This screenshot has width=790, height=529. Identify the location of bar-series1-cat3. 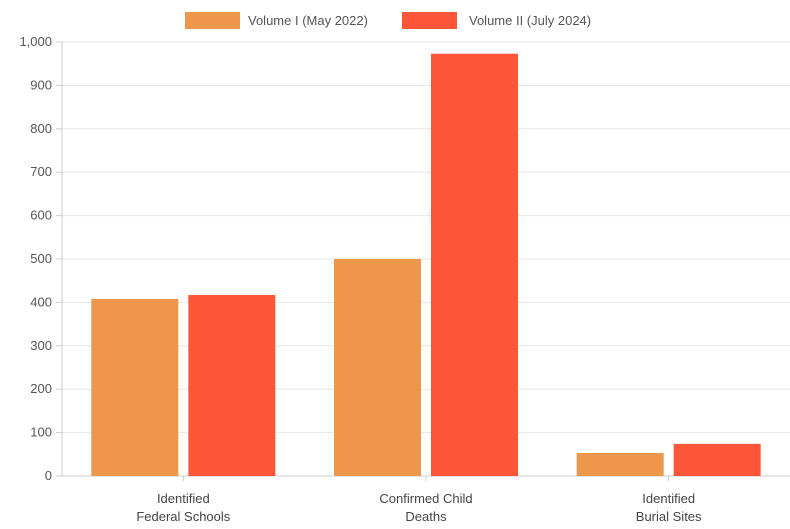
(620, 464).